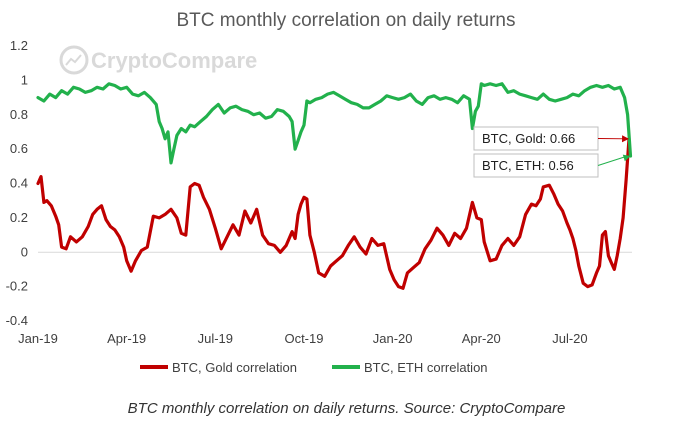 The width and height of the screenshot is (693, 427). I want to click on y-tick-label: 0.2, so click(19, 217).